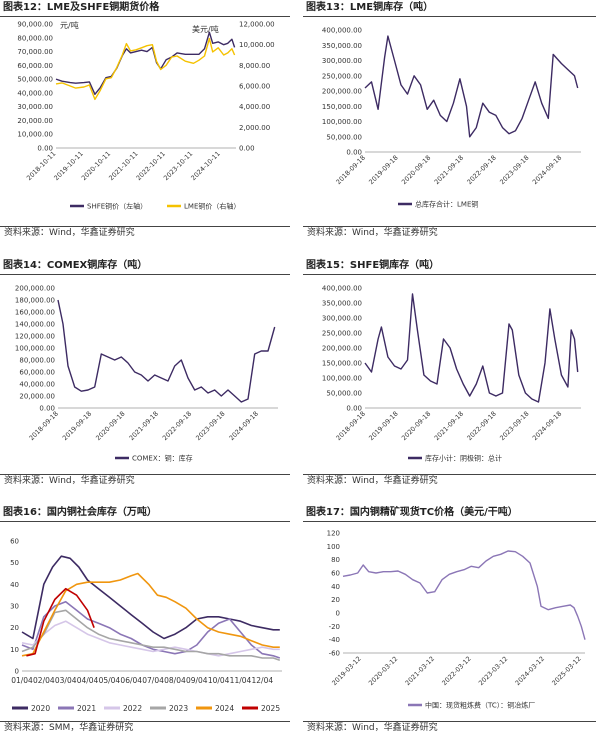  What do you see at coordinates (131, 680) in the screenshot?
I see `x-tick-label: 06/04` at bounding box center [131, 680].